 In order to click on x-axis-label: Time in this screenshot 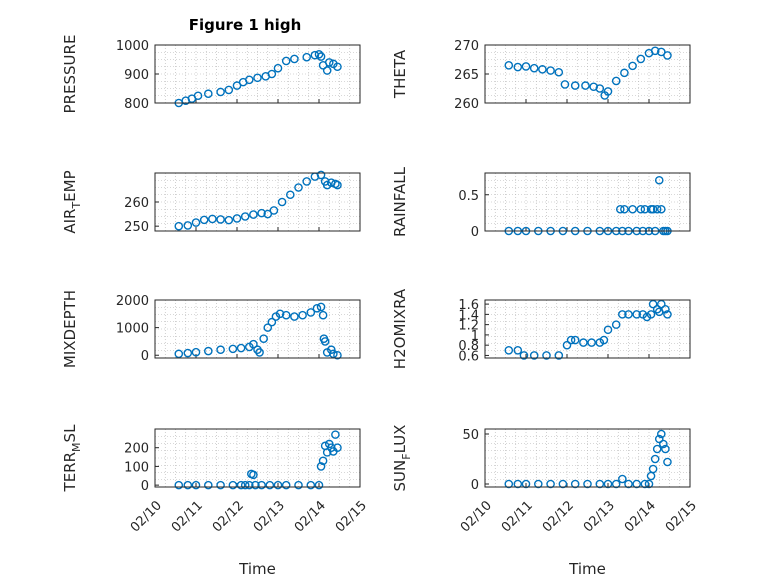, I will do `click(587, 569)`.